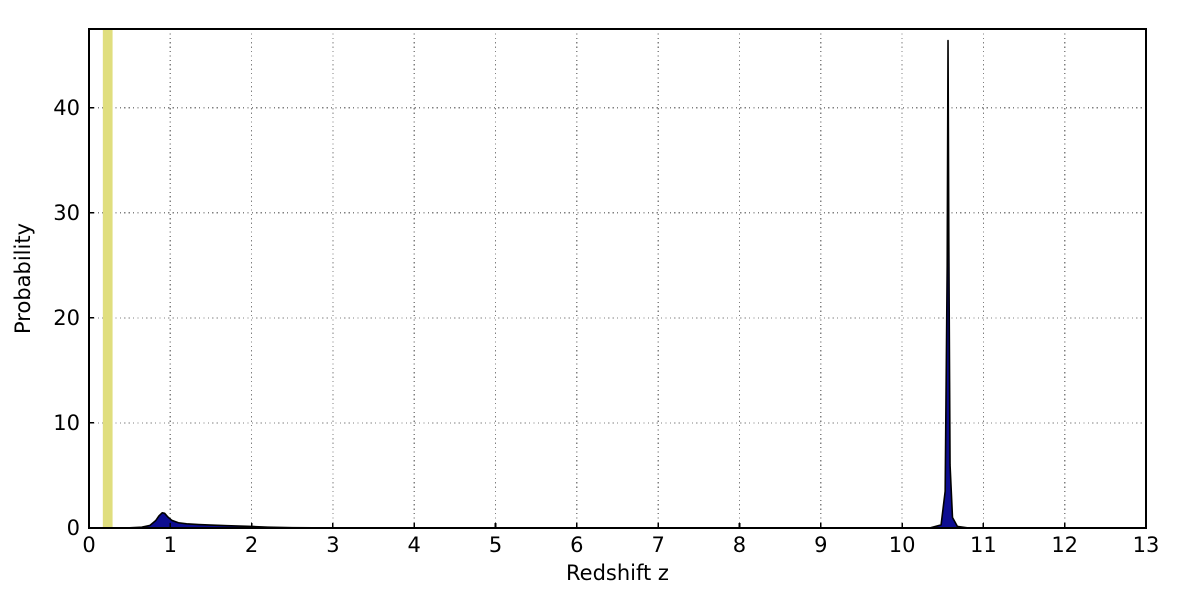 Image resolution: width=1200 pixels, height=600 pixels. I want to click on x-tick-label-11: 11, so click(983, 545).